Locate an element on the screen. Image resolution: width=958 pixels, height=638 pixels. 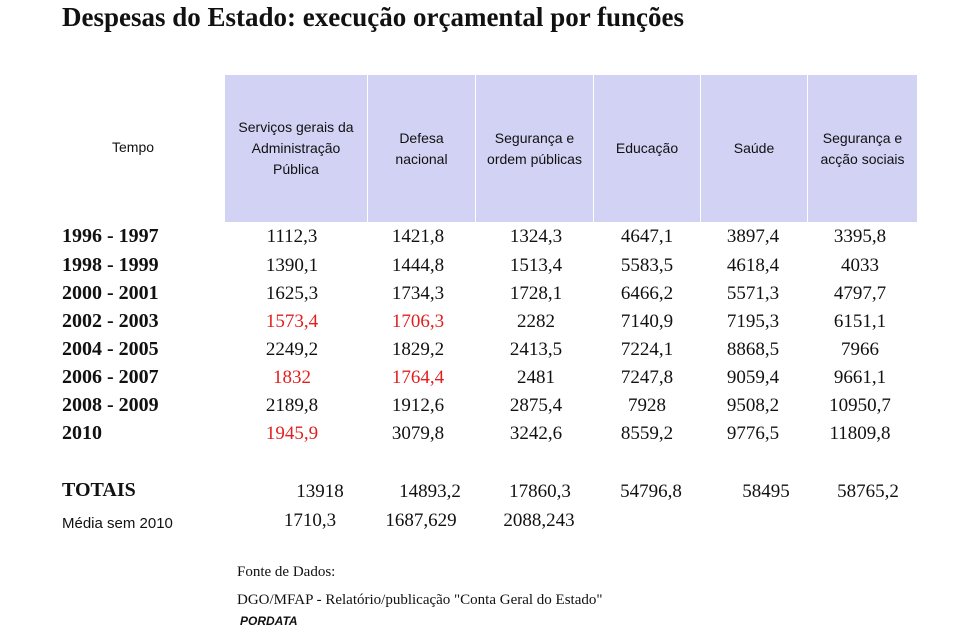
table-cell: 7224,1 is located at coordinates (647, 349).